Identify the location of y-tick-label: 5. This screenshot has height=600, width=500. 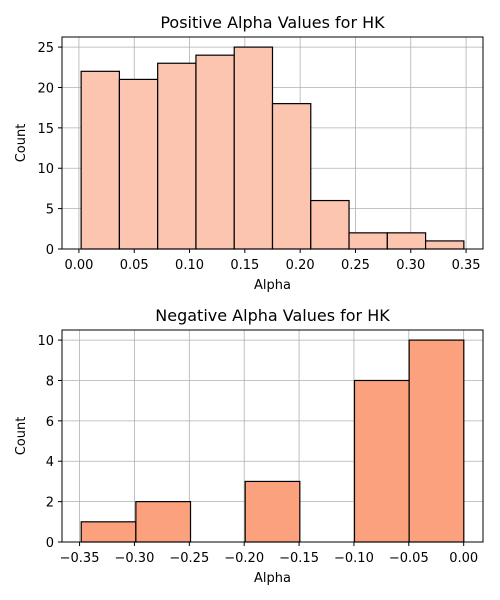
(50, 210).